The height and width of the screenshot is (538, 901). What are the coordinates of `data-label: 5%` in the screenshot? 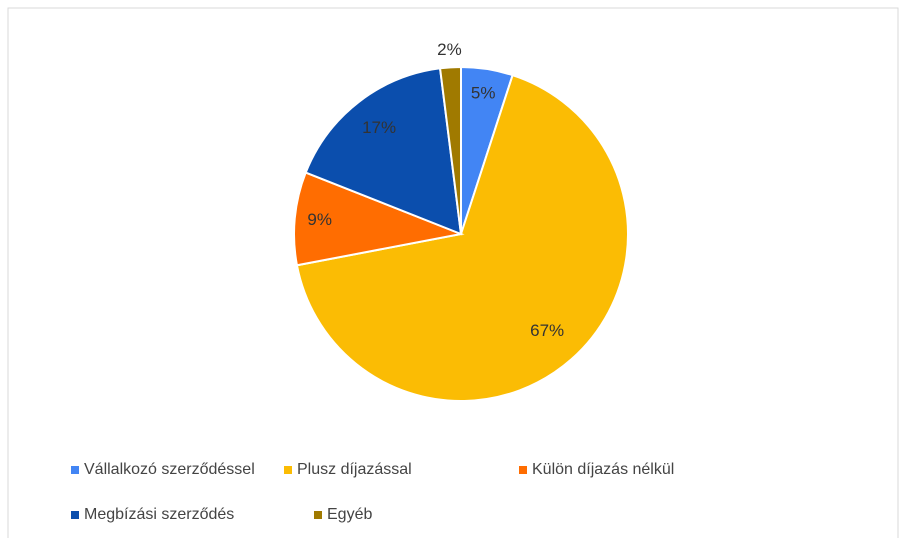 It's located at (483, 92).